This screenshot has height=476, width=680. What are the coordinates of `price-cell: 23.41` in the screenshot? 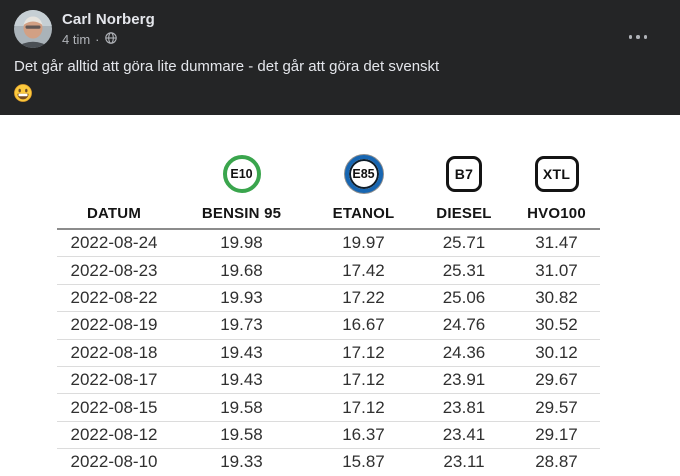 It's located at (464, 434).